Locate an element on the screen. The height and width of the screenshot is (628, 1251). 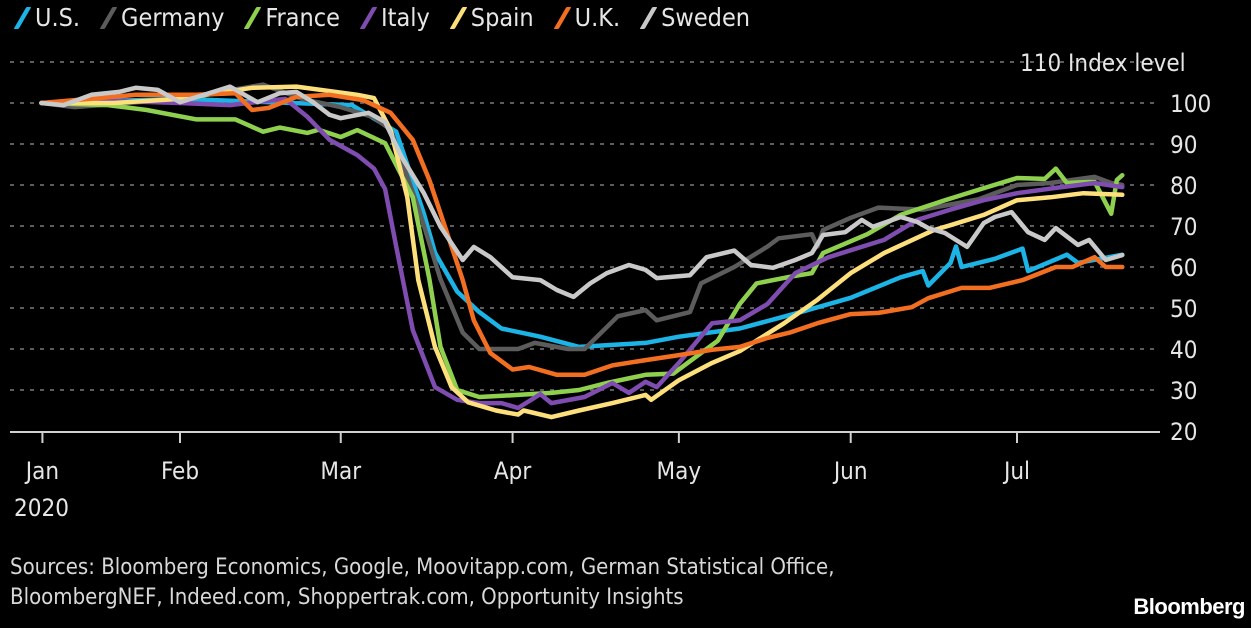
y-tick-label: 100 is located at coordinates (1190, 104).